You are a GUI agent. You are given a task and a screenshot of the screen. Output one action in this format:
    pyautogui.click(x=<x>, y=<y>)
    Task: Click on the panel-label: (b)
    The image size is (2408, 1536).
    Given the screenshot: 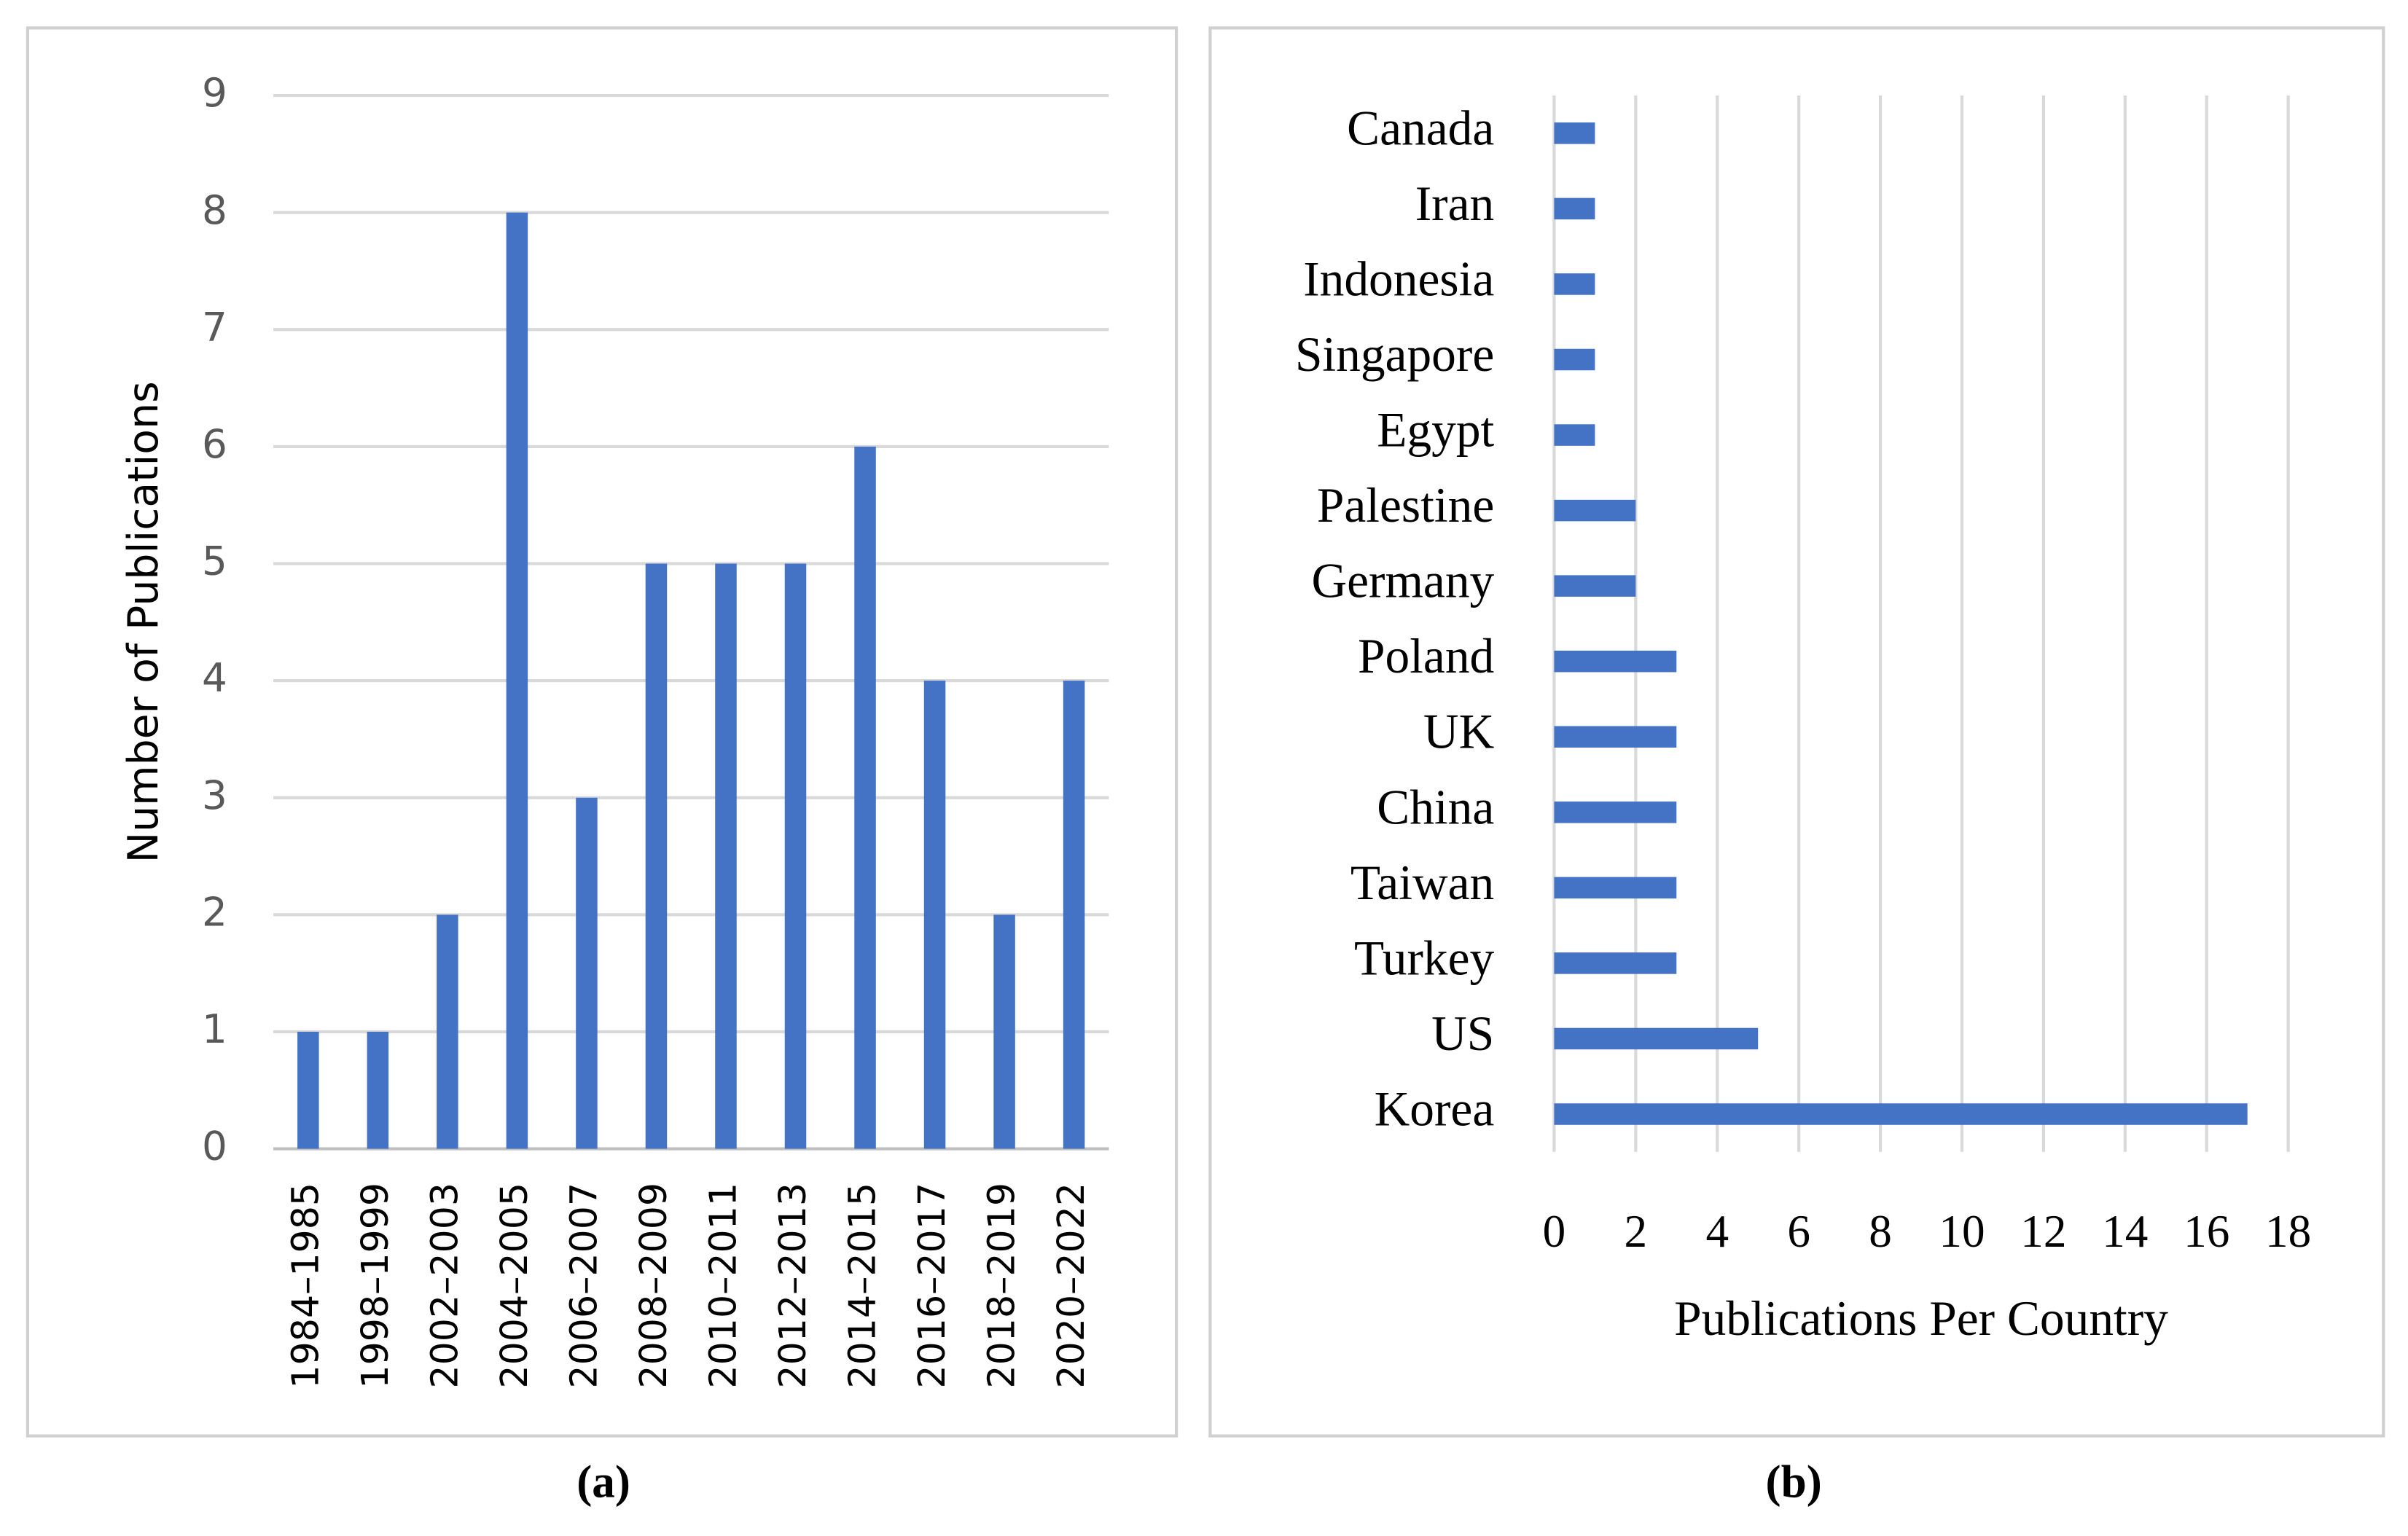 What is the action you would take?
    pyautogui.click(x=1794, y=1482)
    